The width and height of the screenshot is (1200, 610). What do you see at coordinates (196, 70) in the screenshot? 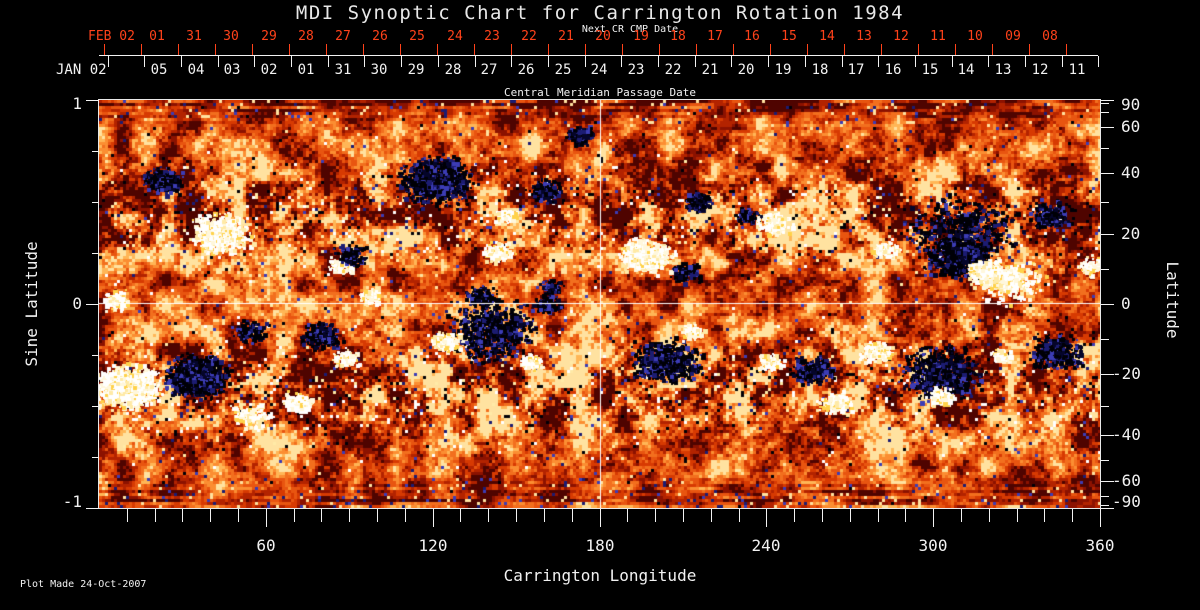
I see `cmp-date-label: 04` at bounding box center [196, 70].